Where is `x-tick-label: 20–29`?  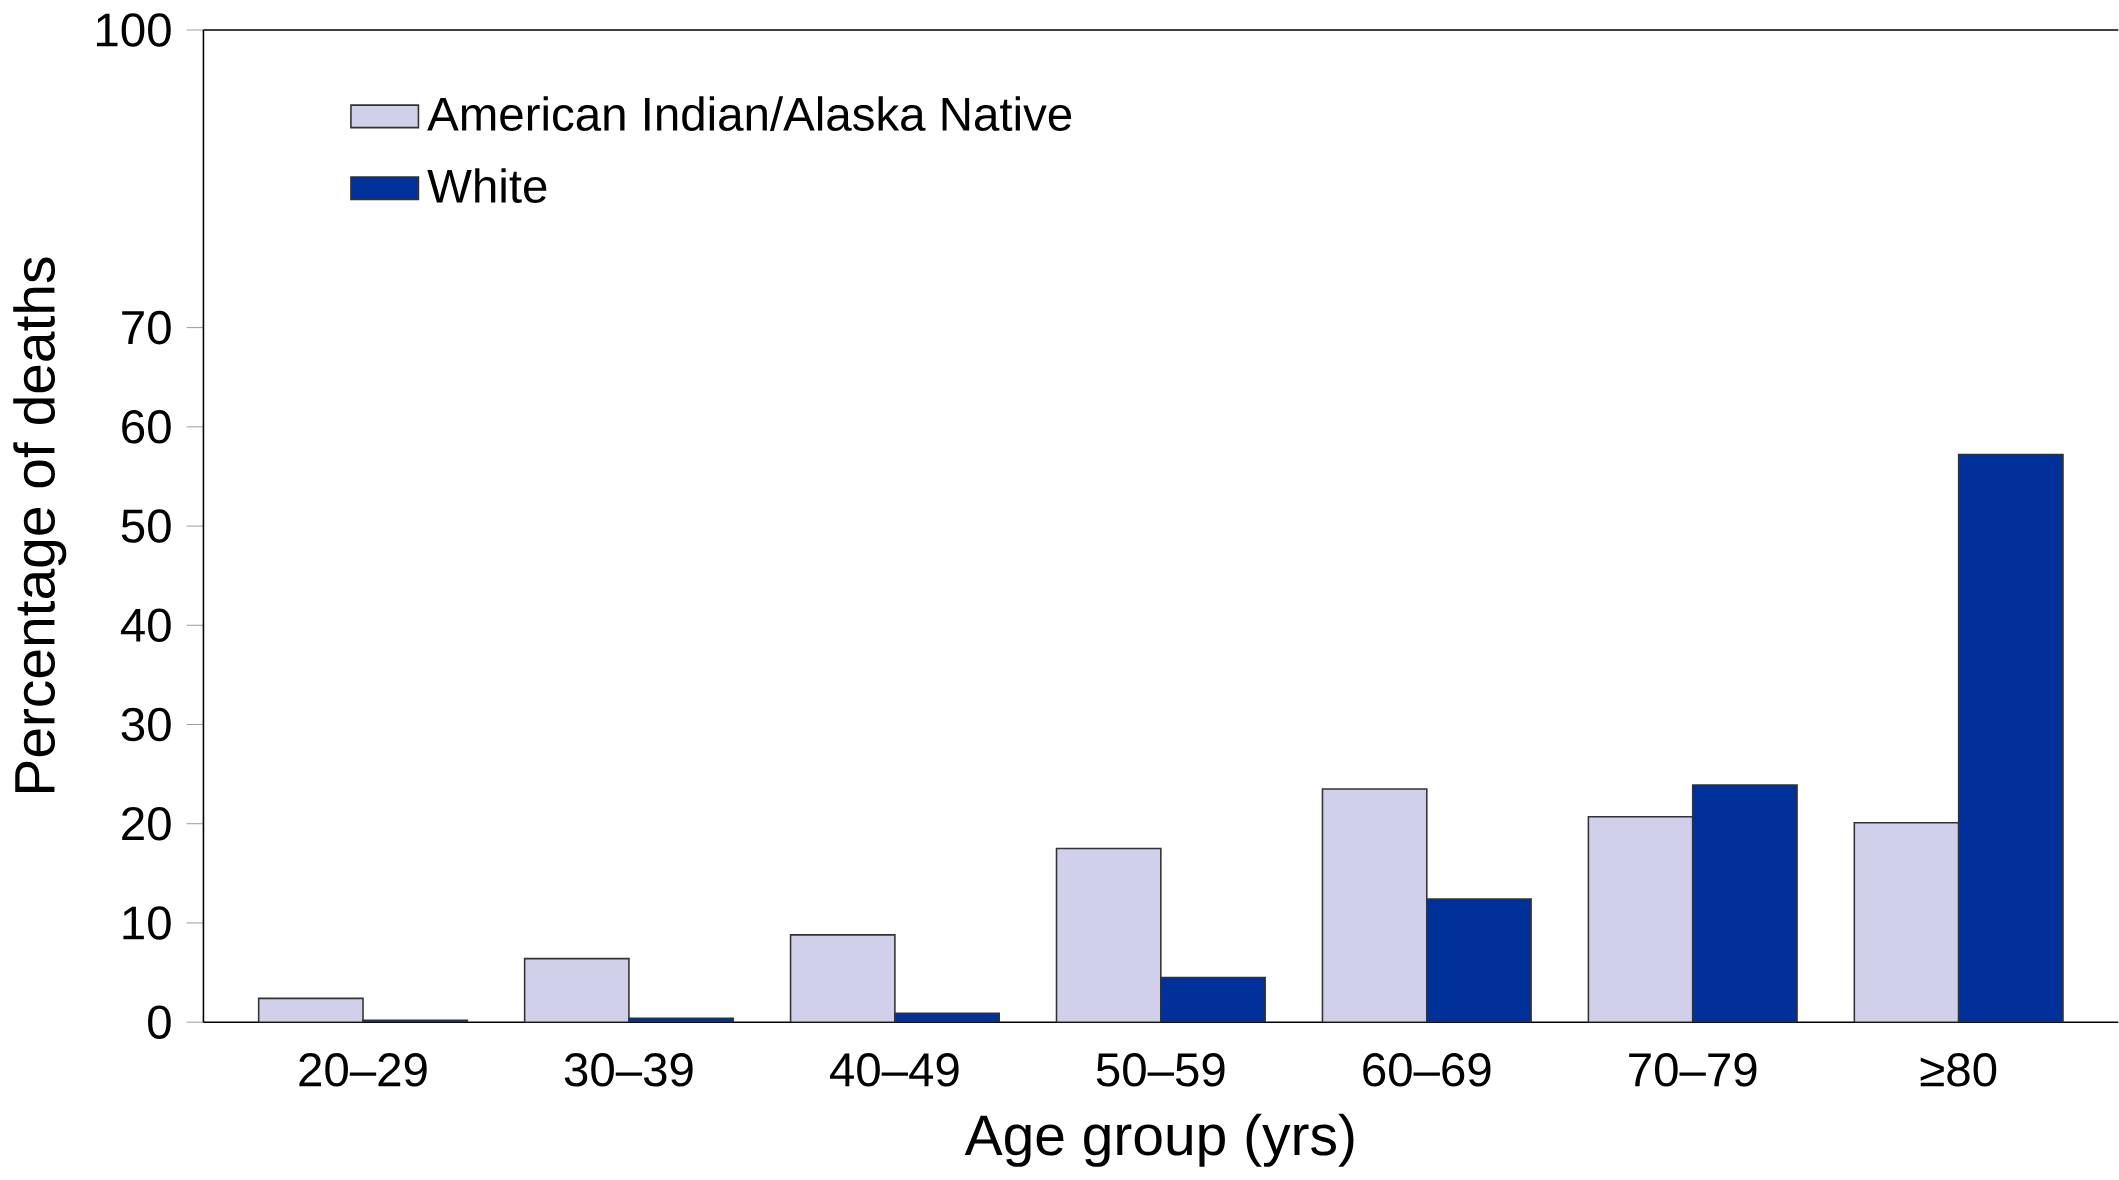
x-tick-label: 20–29 is located at coordinates (363, 1070).